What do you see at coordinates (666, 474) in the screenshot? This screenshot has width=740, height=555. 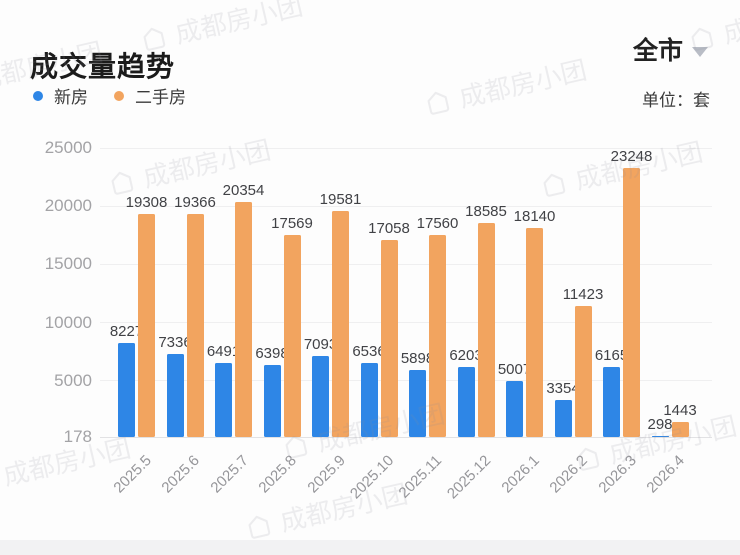 I see `x-tick-label: 2026.4` at bounding box center [666, 474].